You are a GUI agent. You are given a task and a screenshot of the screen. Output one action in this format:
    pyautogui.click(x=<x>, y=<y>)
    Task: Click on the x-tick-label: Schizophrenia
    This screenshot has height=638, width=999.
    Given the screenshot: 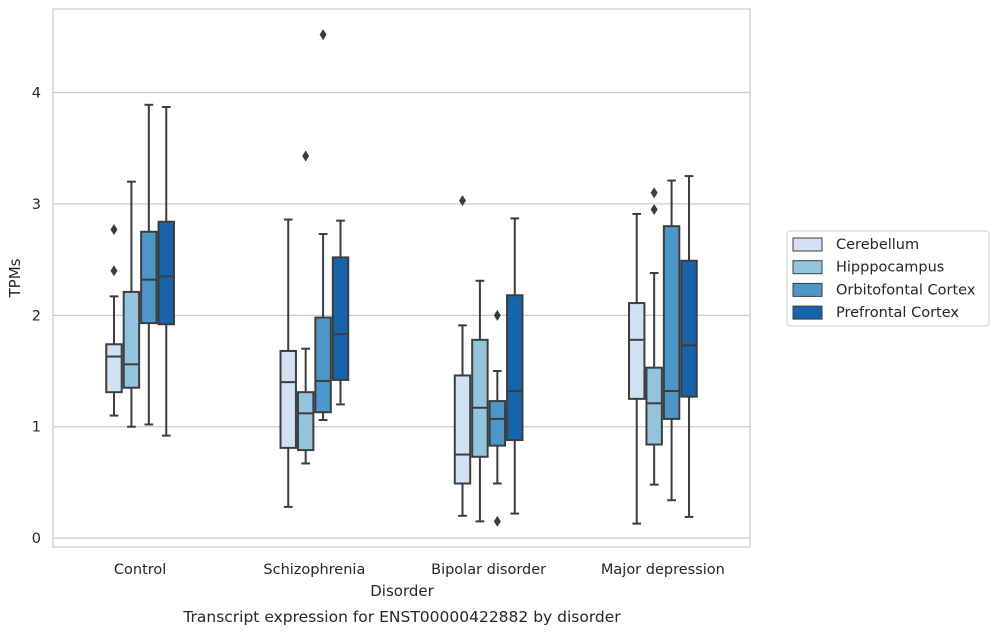 What is the action you would take?
    pyautogui.click(x=314, y=570)
    